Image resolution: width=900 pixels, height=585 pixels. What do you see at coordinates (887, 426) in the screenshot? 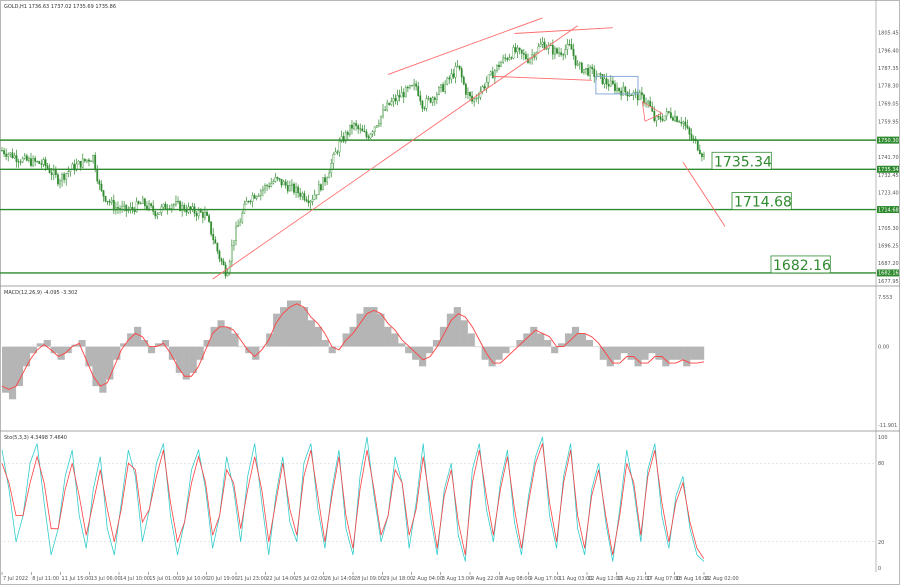
I see `macd-tick-label: -11.901` at bounding box center [887, 426].